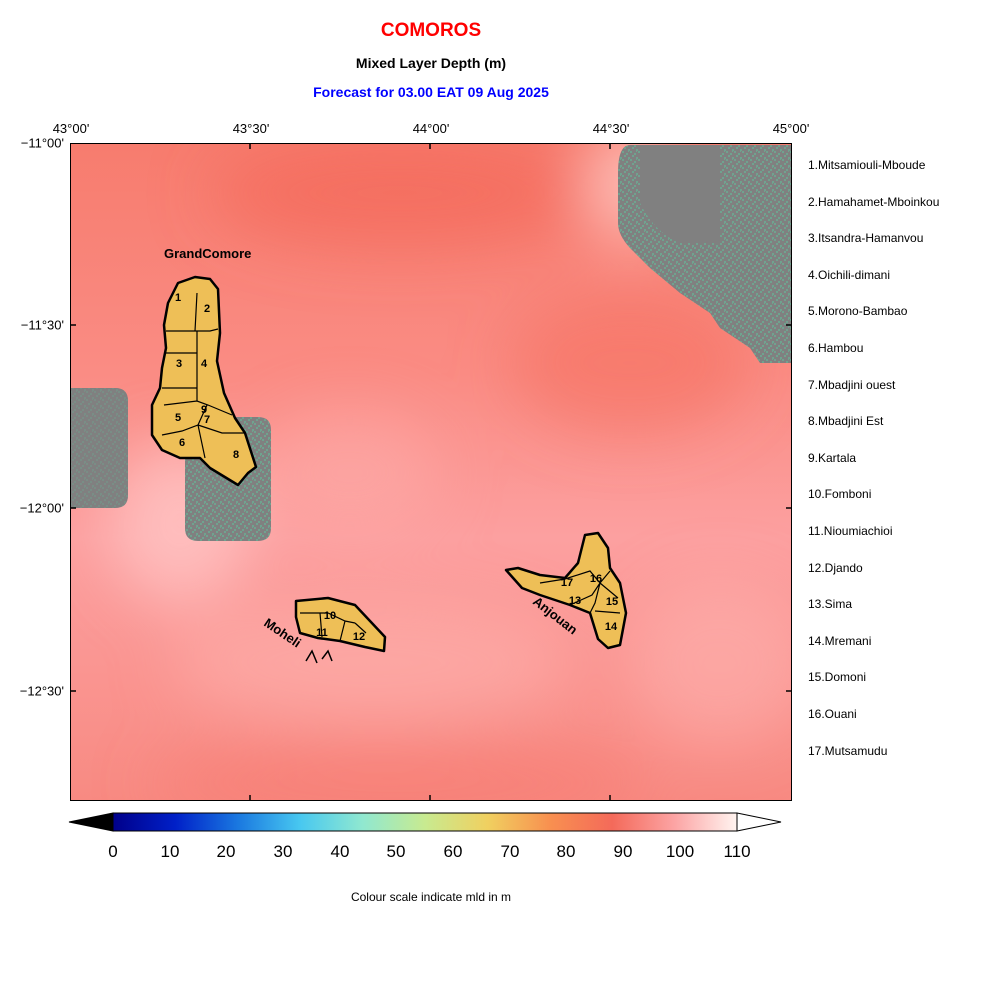 The image size is (1000, 1000). Describe the element at coordinates (283, 851) in the screenshot. I see `colorbar-tick: 30` at that location.